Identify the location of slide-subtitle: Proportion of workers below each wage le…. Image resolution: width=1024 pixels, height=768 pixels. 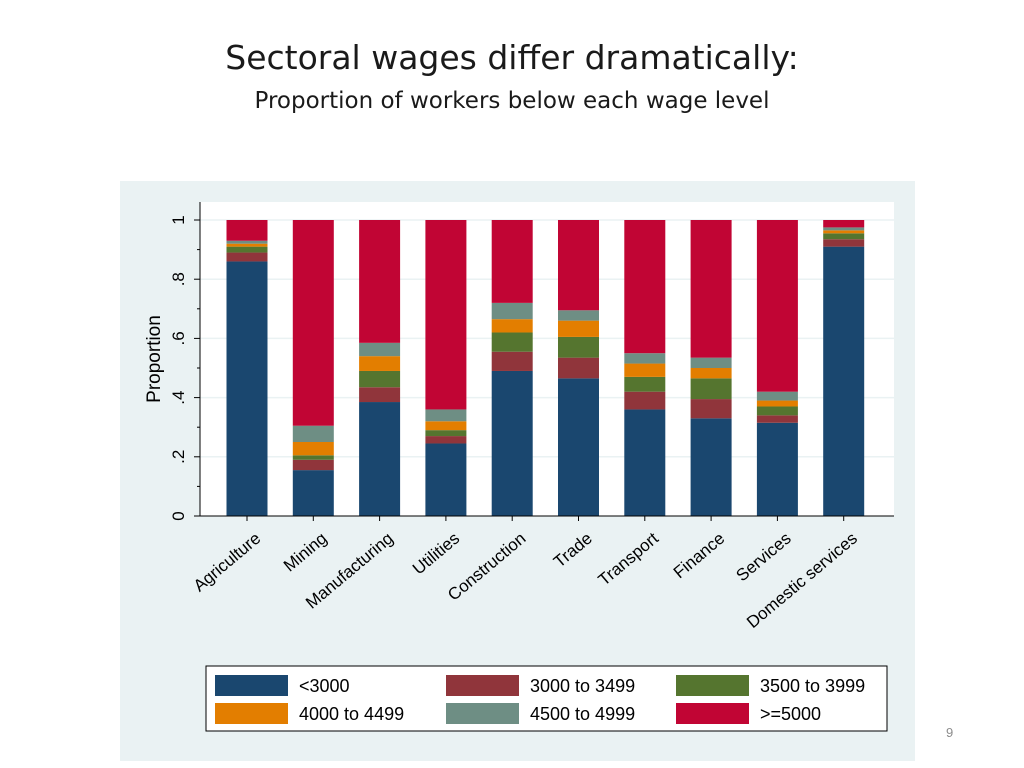
(512, 101).